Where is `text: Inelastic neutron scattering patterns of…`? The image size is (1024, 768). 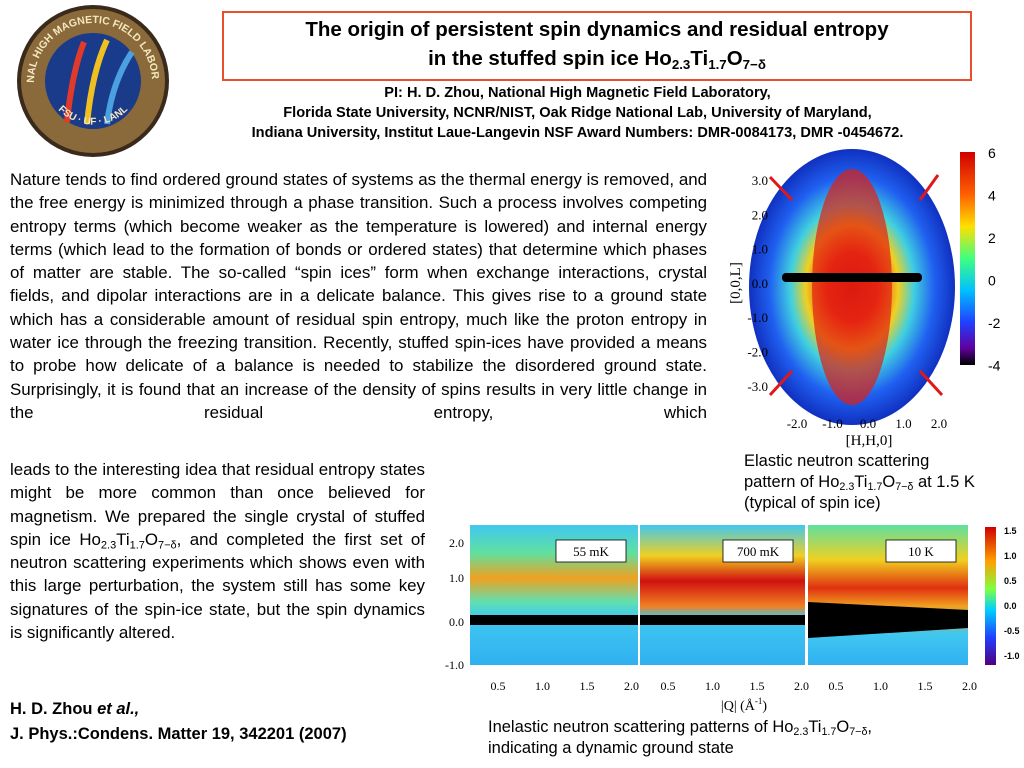
text: Inelastic neutron scattering patterns of… is located at coordinates (641, 727).